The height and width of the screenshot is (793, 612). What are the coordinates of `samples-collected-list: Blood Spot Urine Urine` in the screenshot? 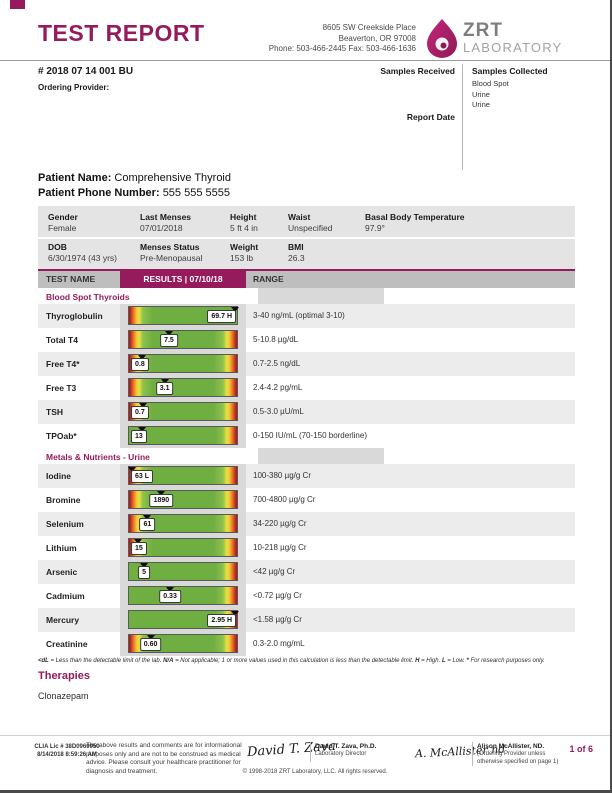 It's located at (490, 95).